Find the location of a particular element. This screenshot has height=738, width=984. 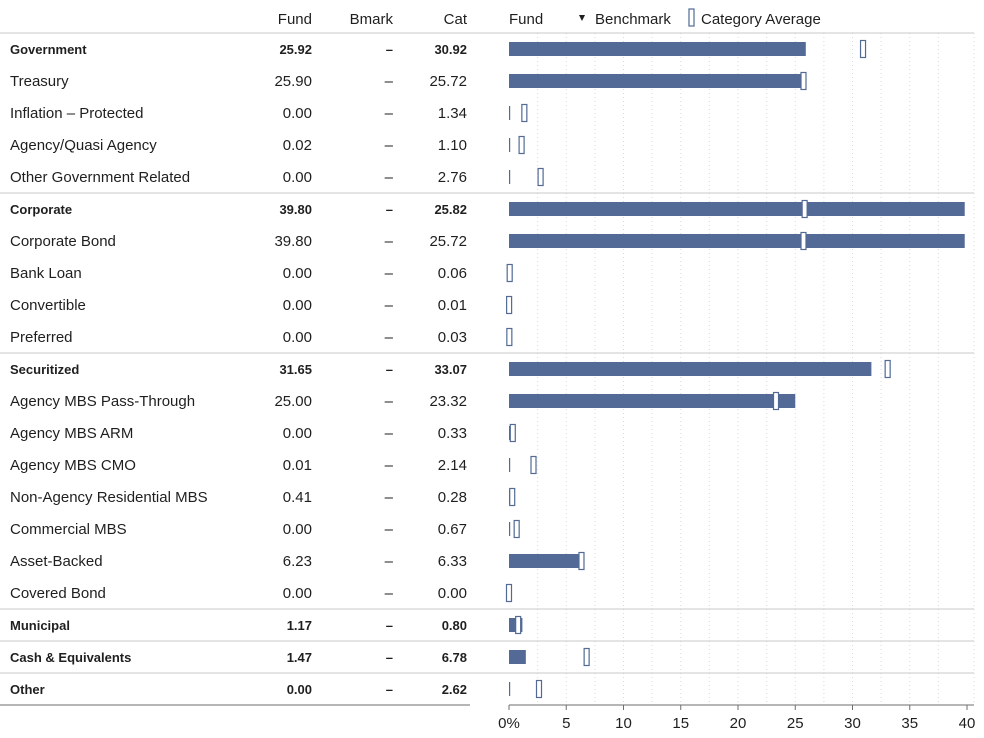

table-row: Corporate Bond 39.80 – 25.72 is located at coordinates (238, 241).